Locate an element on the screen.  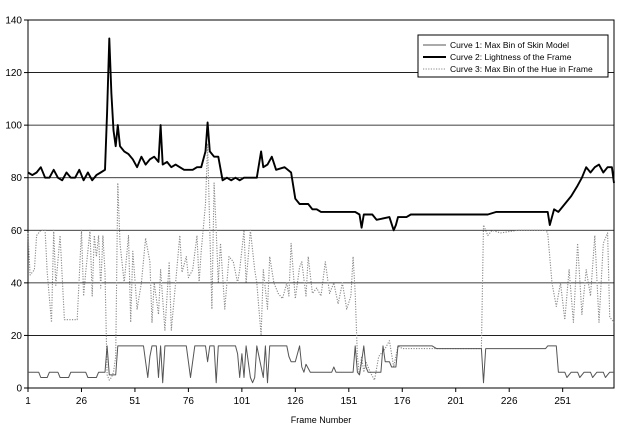
x-tick-label: 201 is located at coordinates (455, 401).